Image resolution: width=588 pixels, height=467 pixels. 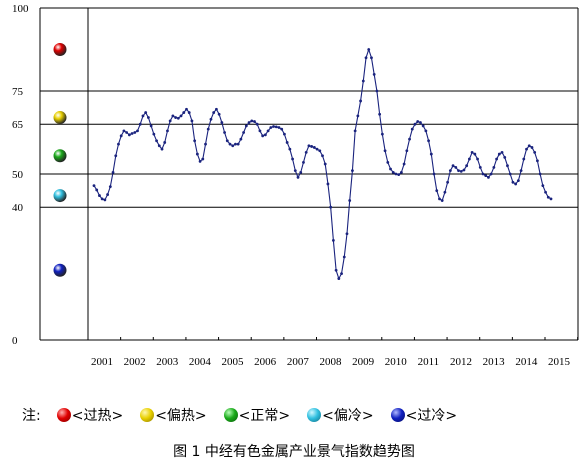 I want to click on y-tick-label-0: 0, so click(x=15, y=341).